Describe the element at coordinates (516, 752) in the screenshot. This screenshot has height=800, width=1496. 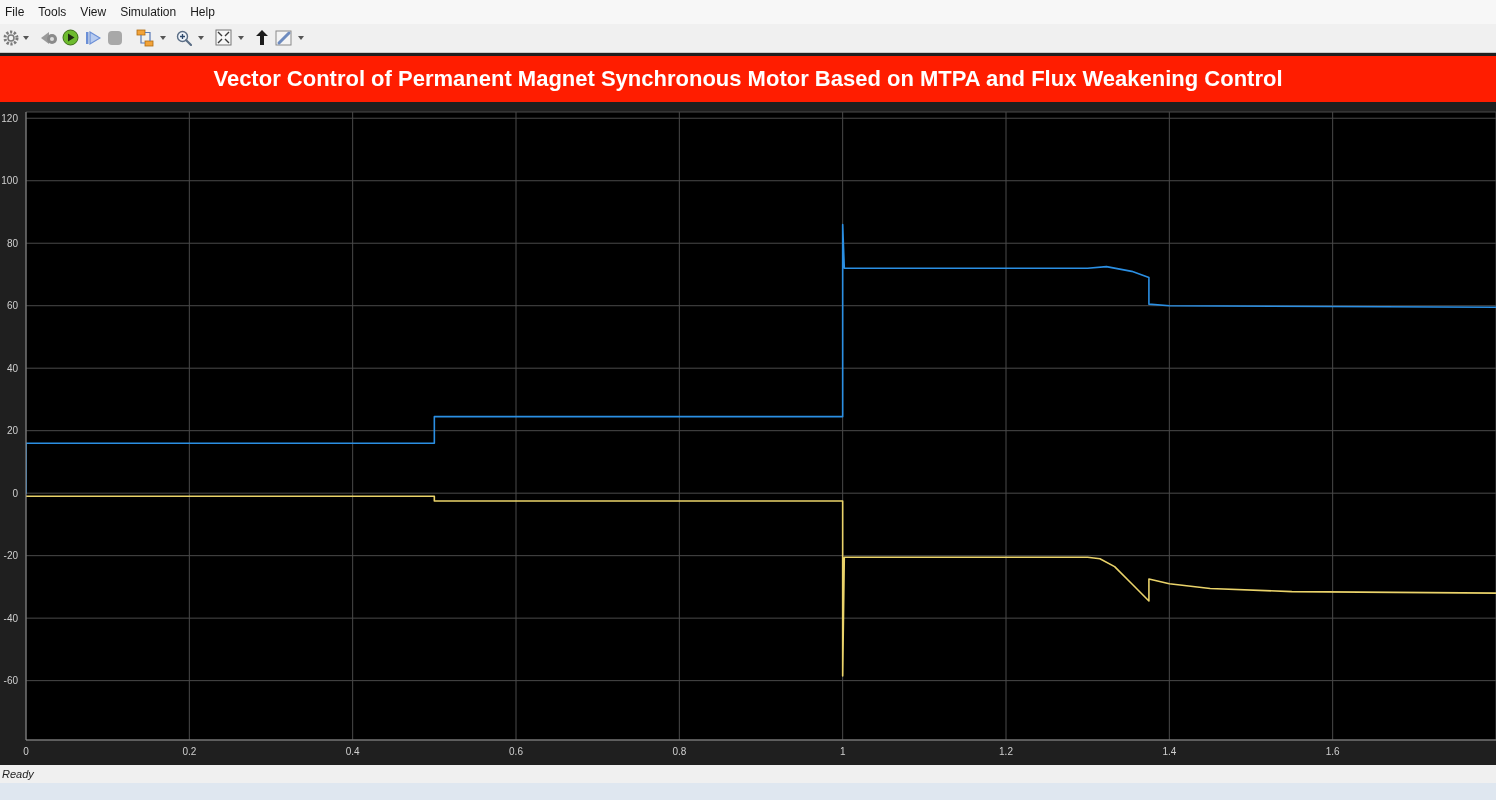
I see `x-tick-label: 0.6` at that location.